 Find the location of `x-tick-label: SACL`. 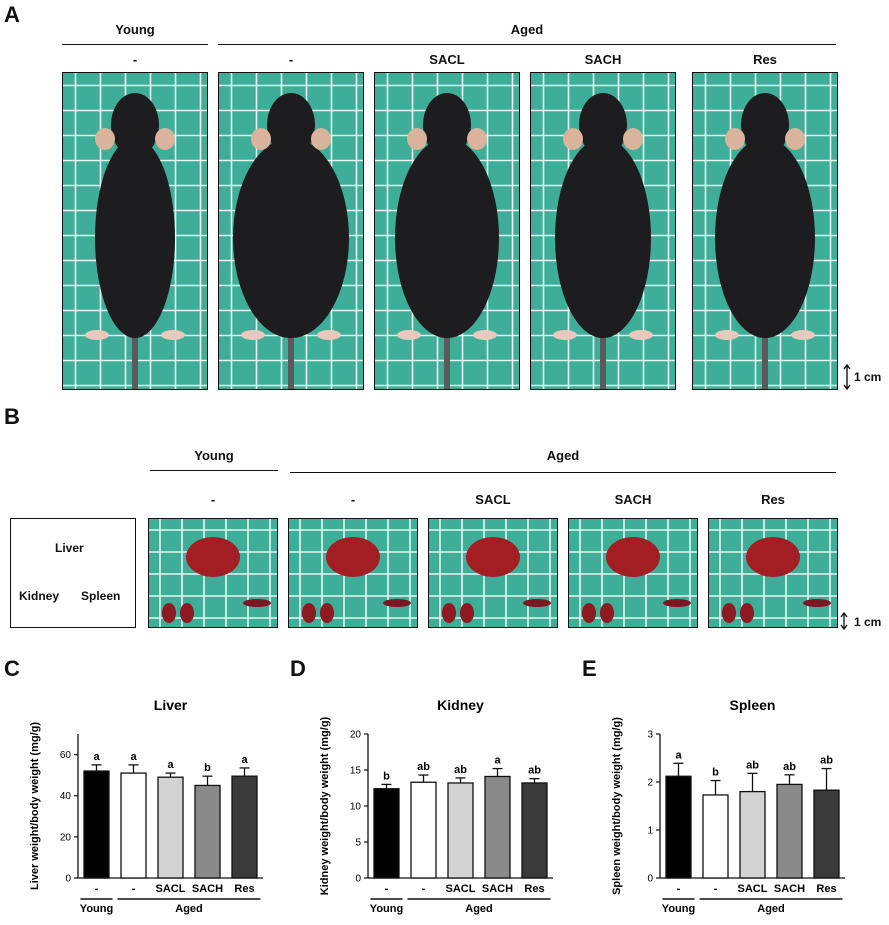

x-tick-label: SACL is located at coordinates (171, 889).